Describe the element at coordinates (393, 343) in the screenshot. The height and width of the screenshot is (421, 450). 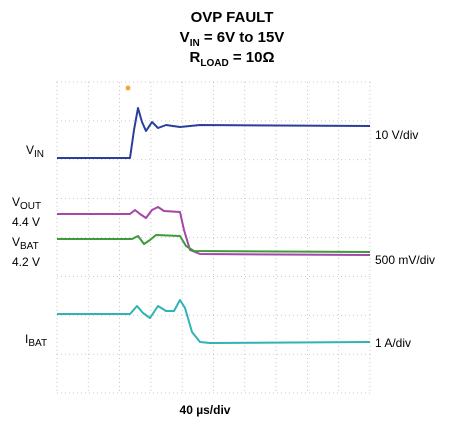
I see `i-scale: 1 A/div` at that location.